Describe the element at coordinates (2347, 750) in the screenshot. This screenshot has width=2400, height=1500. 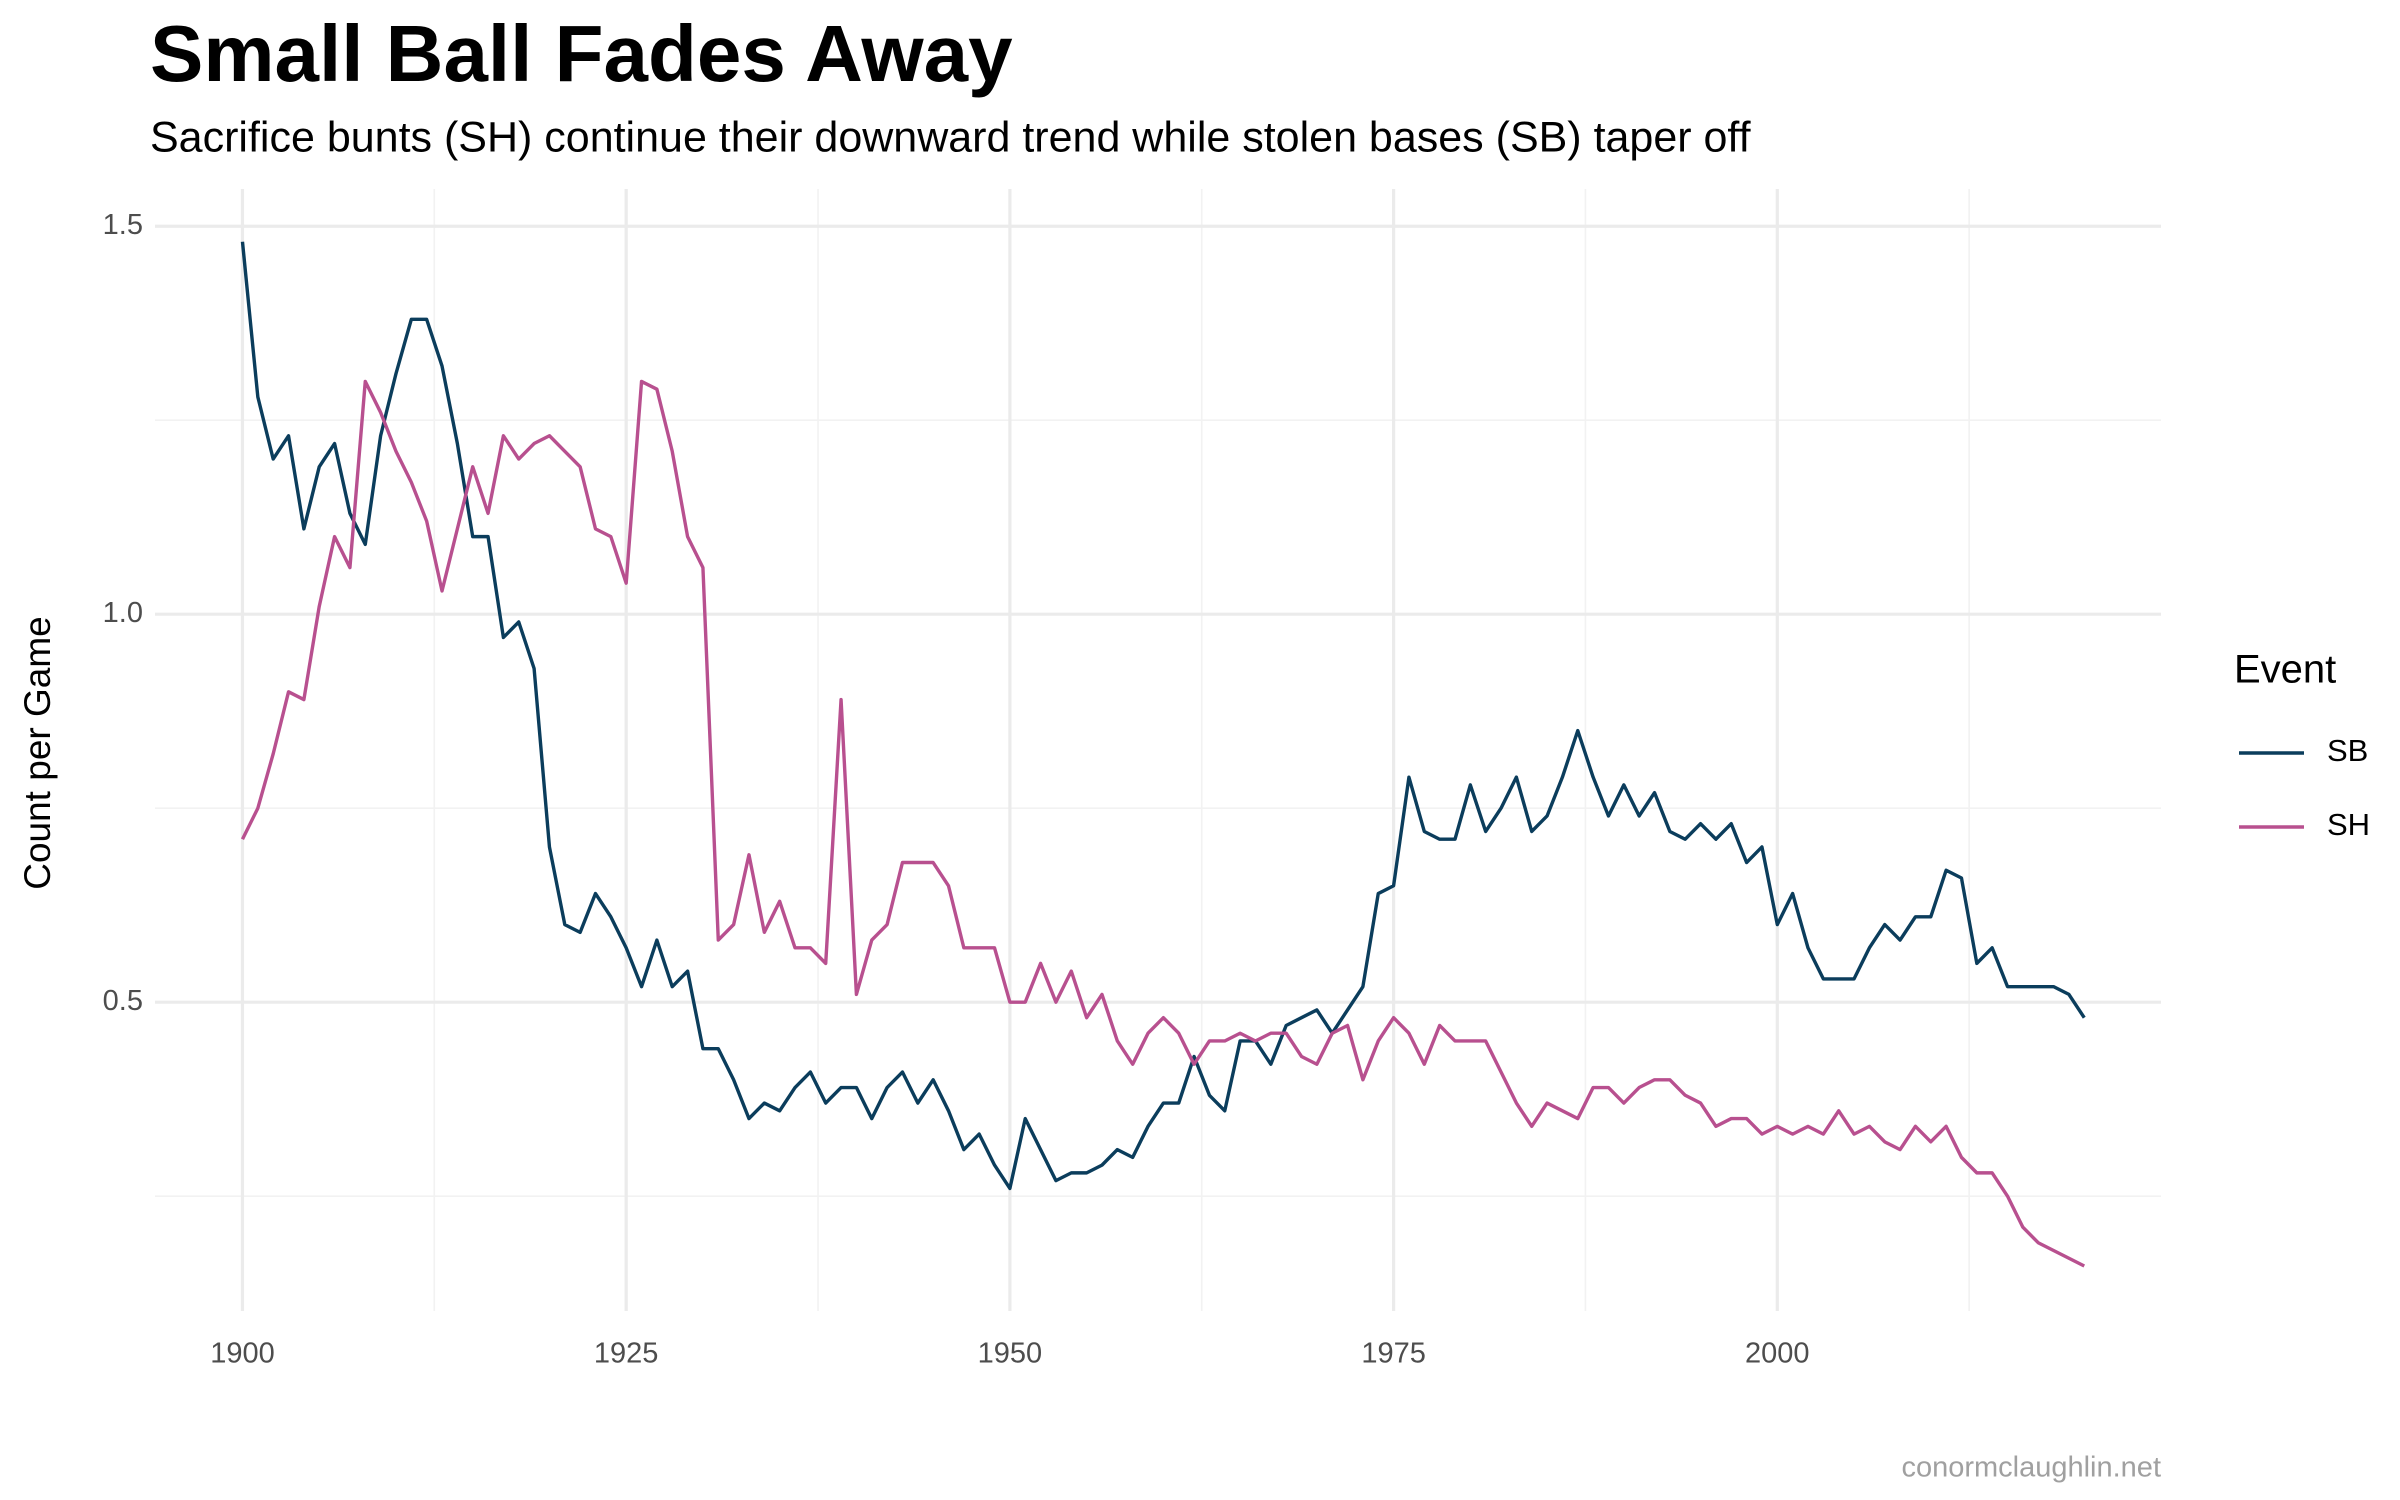
I see `legend-label: SB` at that location.